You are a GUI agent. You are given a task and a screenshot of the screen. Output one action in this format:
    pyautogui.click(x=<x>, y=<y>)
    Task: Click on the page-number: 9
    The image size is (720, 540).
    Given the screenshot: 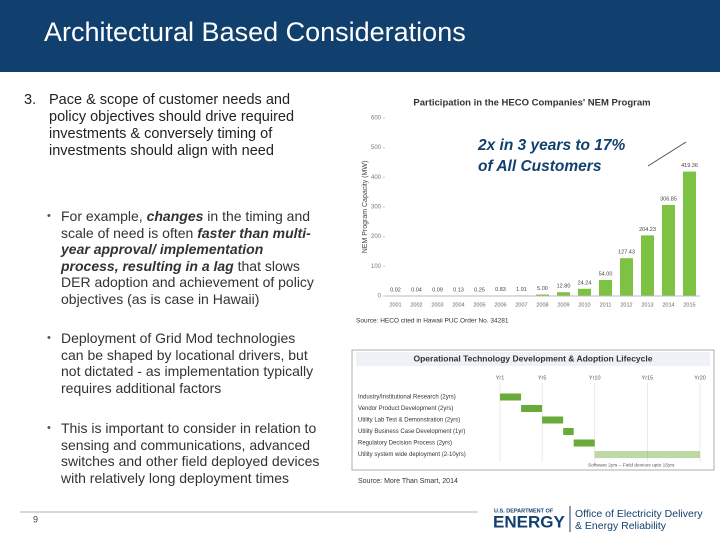 What is the action you would take?
    pyautogui.click(x=35, y=519)
    